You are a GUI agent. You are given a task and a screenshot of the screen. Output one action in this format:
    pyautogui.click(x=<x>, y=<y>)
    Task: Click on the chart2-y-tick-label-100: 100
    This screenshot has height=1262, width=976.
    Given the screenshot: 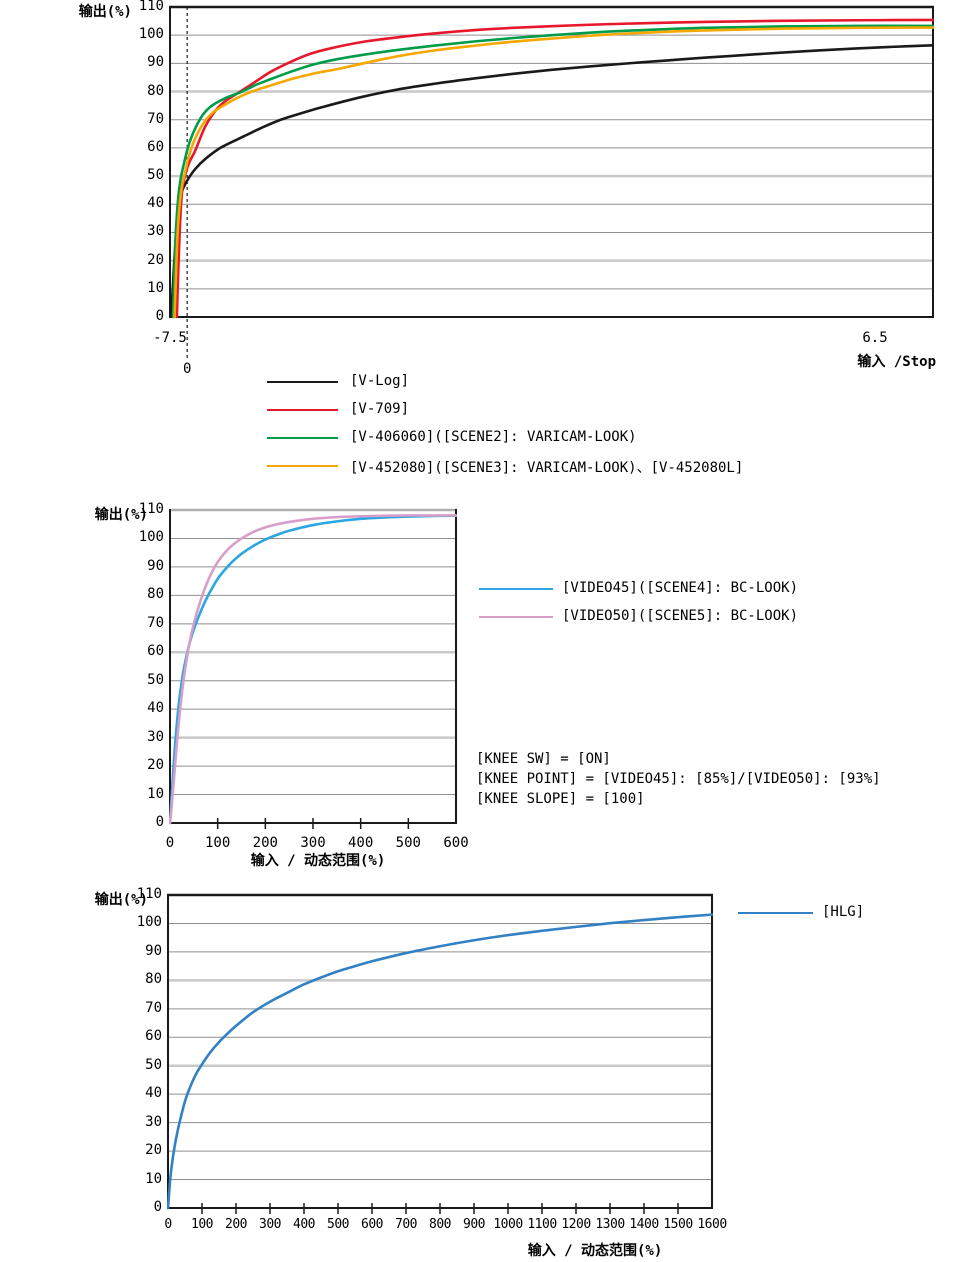 What is the action you would take?
    pyautogui.click(x=151, y=537)
    